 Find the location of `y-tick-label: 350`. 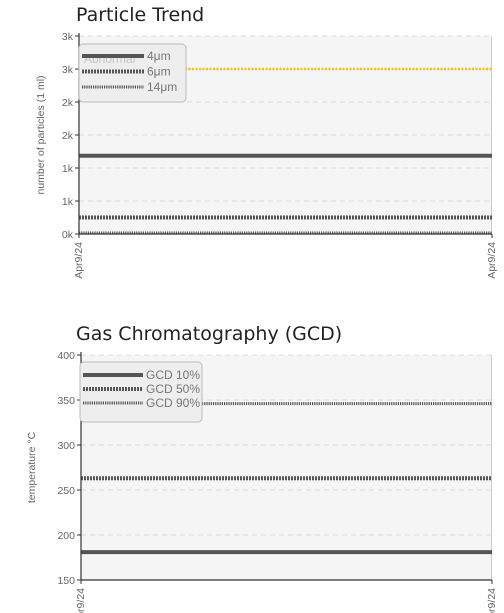

y-tick-label: 350 is located at coordinates (66, 401).